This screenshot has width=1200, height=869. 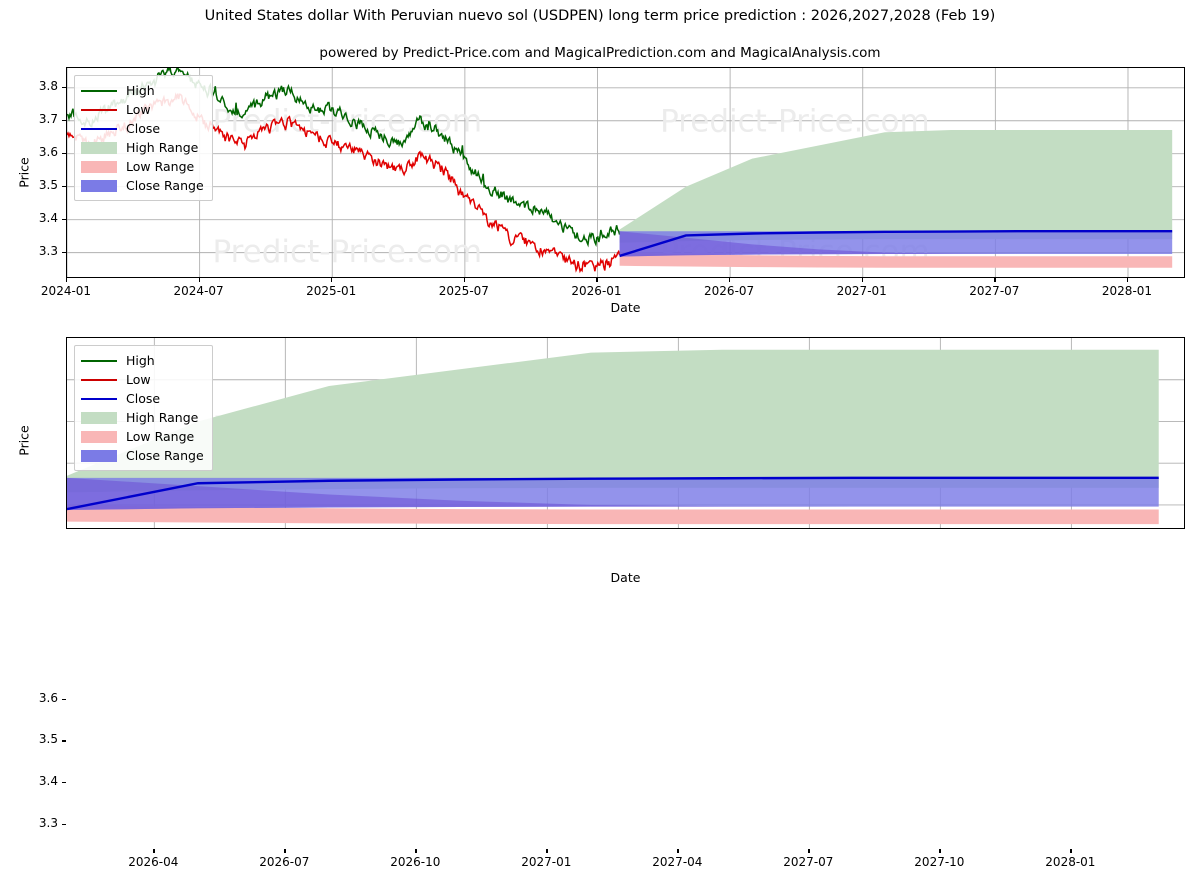 I want to click on x-tick-label: 2025-07, so click(x=463, y=291).